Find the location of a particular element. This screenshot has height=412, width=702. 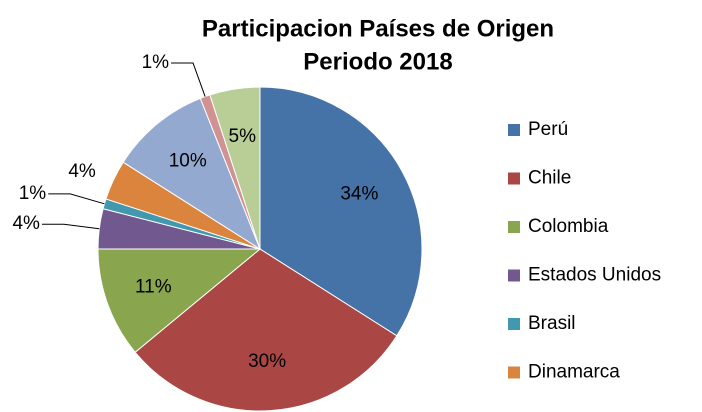

legend-label: Perú is located at coordinates (548, 129).